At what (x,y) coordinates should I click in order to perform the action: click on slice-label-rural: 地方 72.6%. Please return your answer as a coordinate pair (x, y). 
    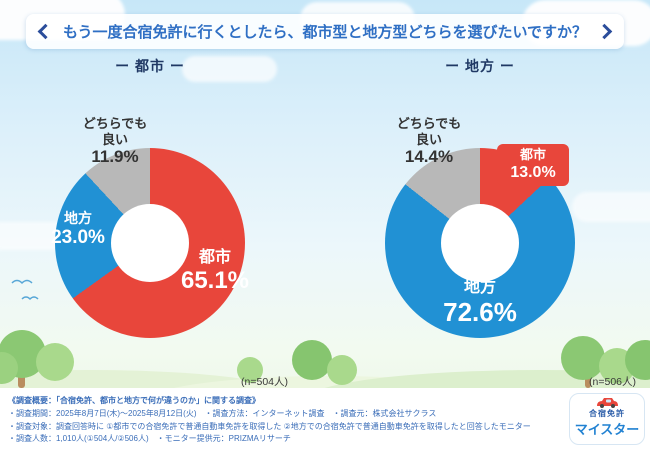
    Looking at the image, I should click on (480, 303).